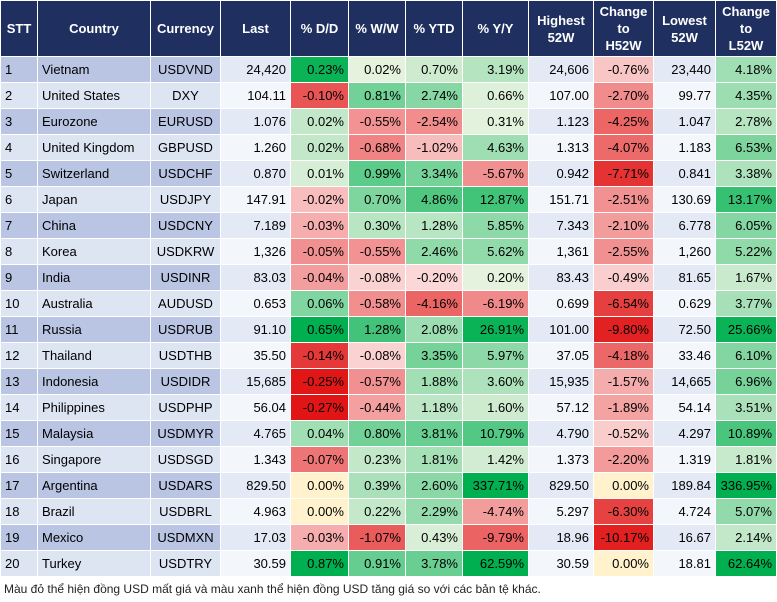 The image size is (777, 602). I want to click on currency-cell: GBPUSD, so click(185, 147).